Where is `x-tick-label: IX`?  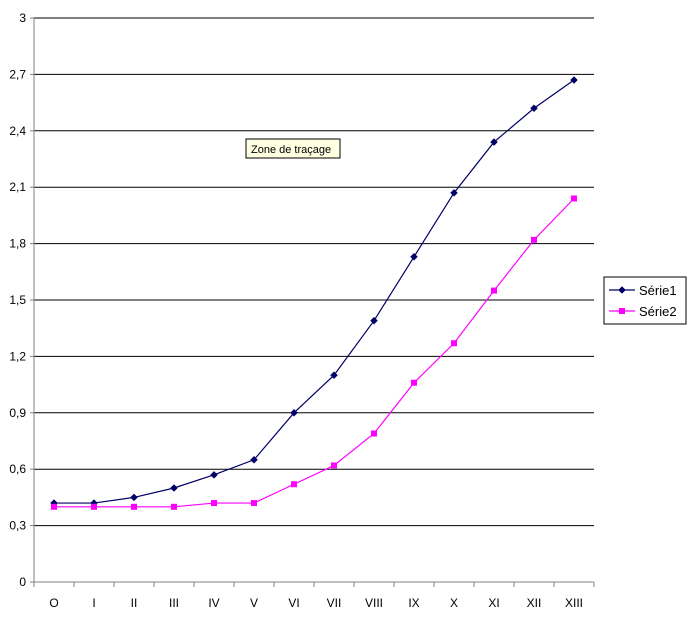 x-tick-label: IX is located at coordinates (413, 603).